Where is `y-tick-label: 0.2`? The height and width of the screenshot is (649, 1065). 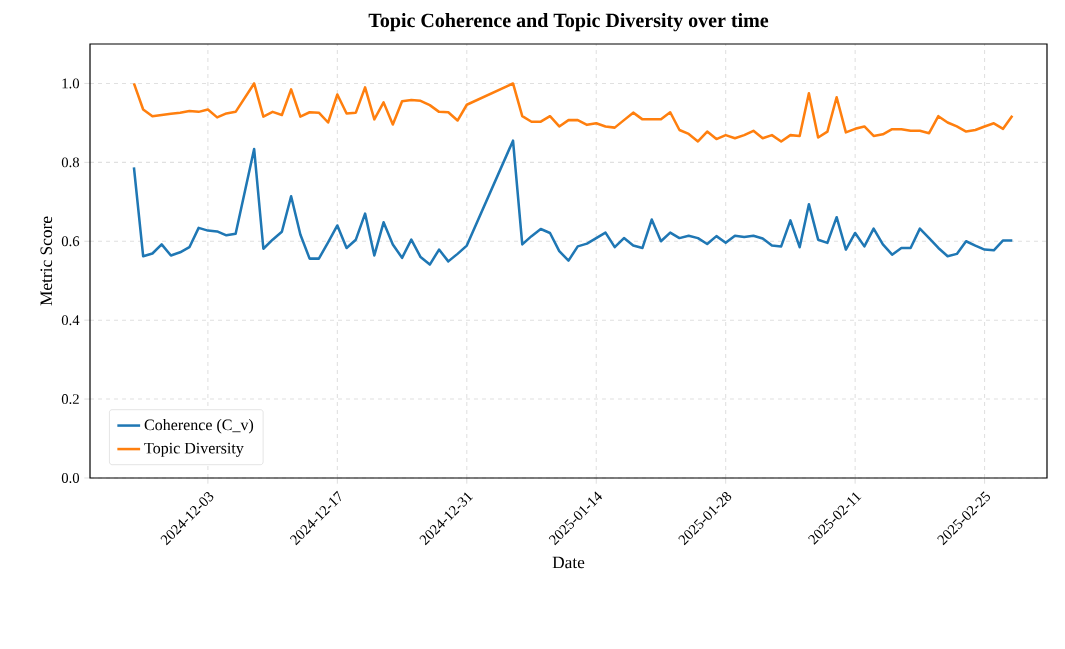 y-tick-label: 0.2 is located at coordinates (70, 399).